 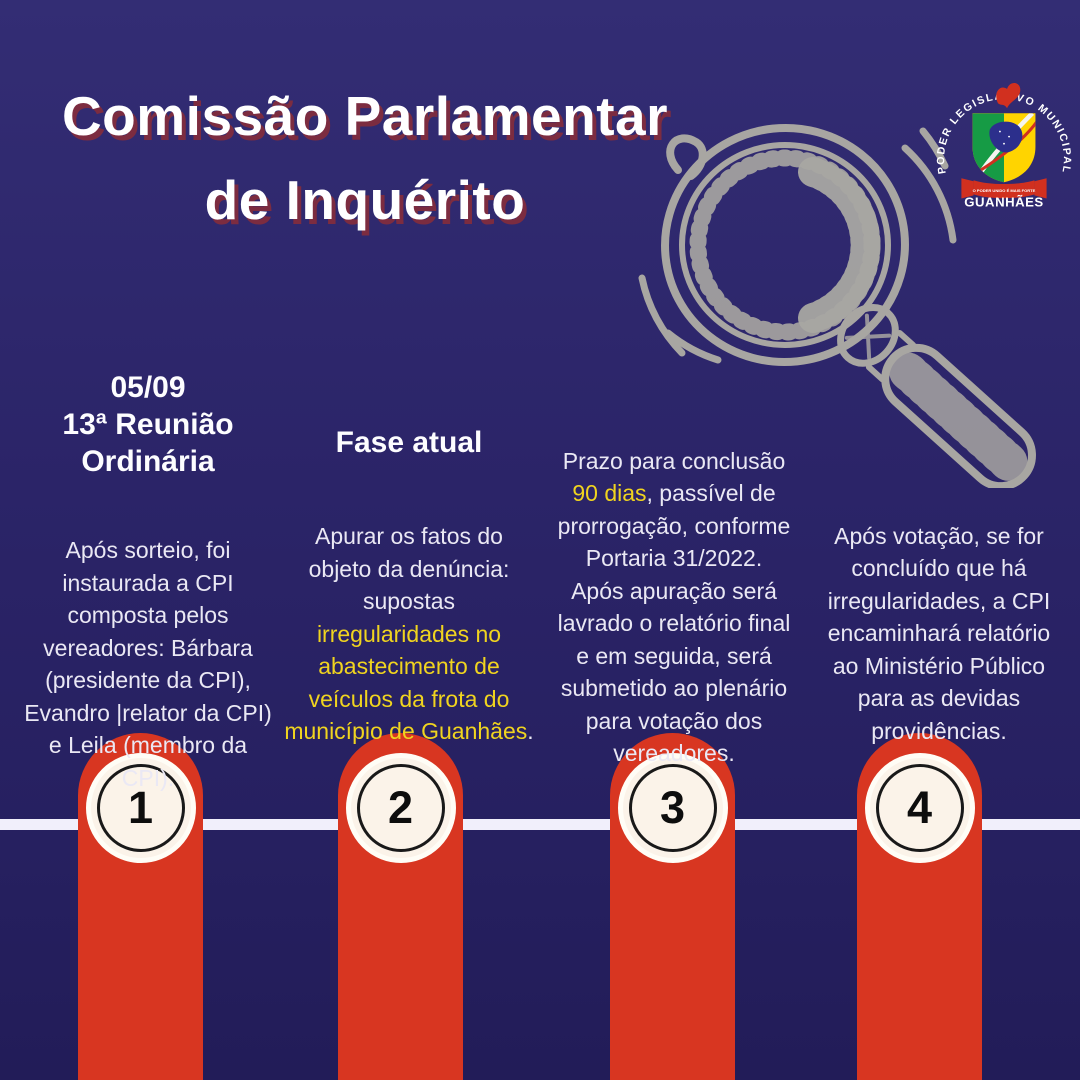 What do you see at coordinates (540, 824) in the screenshot?
I see `timeline-line` at bounding box center [540, 824].